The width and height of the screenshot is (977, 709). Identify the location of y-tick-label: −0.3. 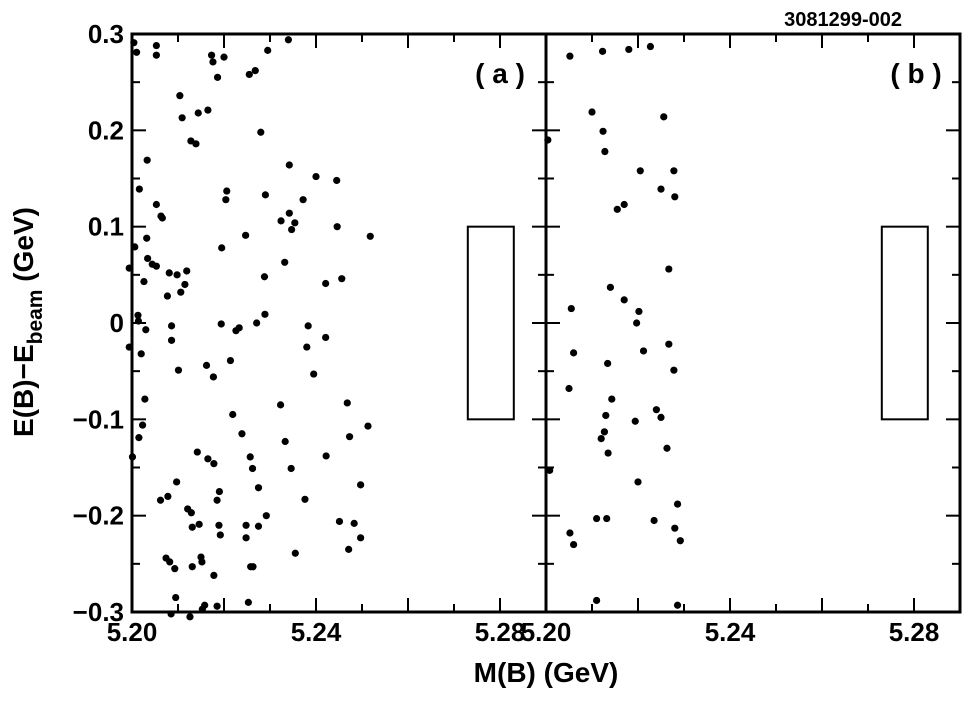
(98, 612).